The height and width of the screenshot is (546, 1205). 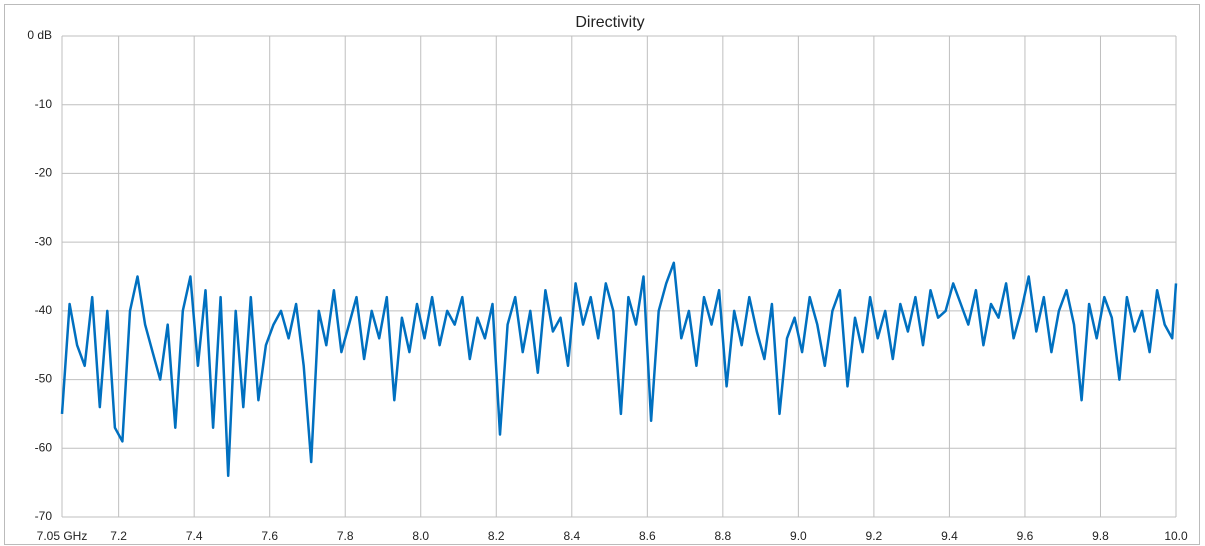 What do you see at coordinates (44, 241) in the screenshot?
I see `y-tick-label: -30` at bounding box center [44, 241].